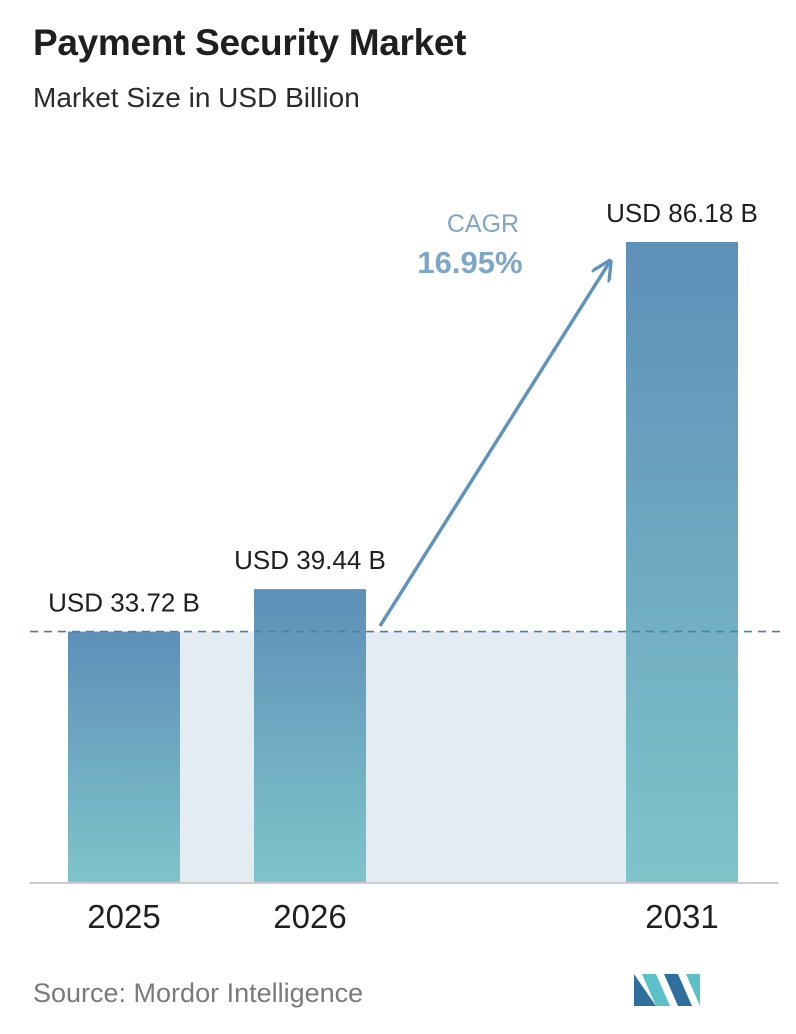  What do you see at coordinates (469, 262) in the screenshot?
I see `cagr-value: 16.95%` at bounding box center [469, 262].